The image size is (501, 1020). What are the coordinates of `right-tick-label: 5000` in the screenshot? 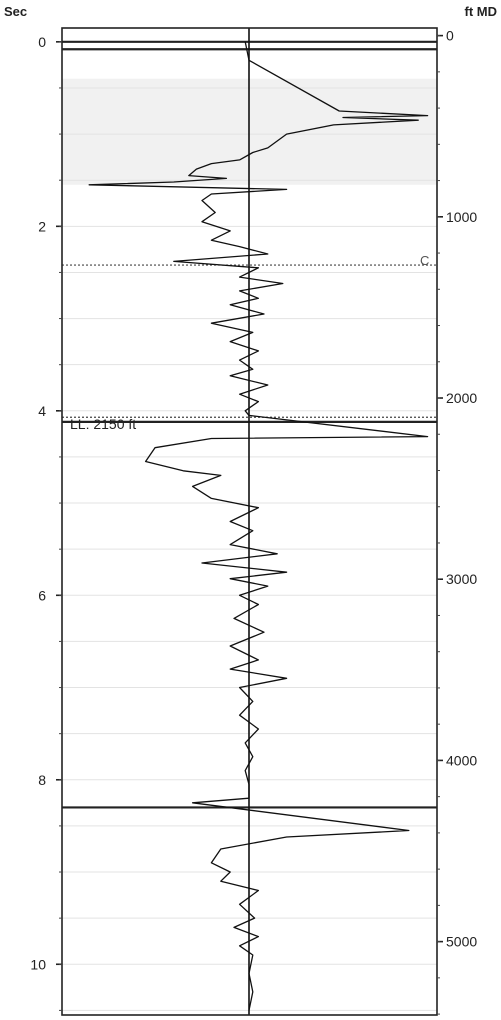 It's located at (461, 942).